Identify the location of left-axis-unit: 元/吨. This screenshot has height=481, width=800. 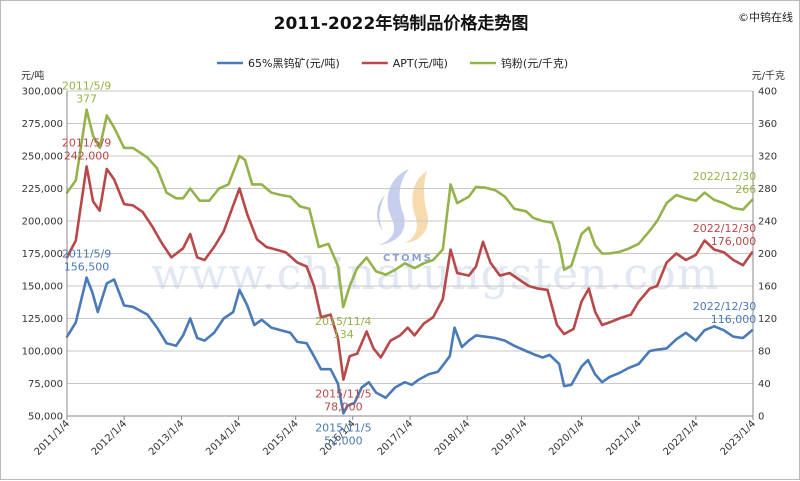
(32, 75).